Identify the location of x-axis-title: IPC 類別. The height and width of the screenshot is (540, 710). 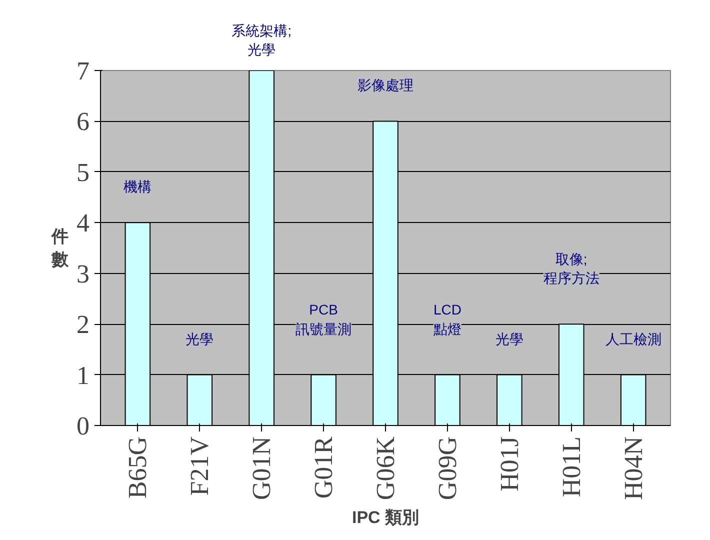
(386, 518).